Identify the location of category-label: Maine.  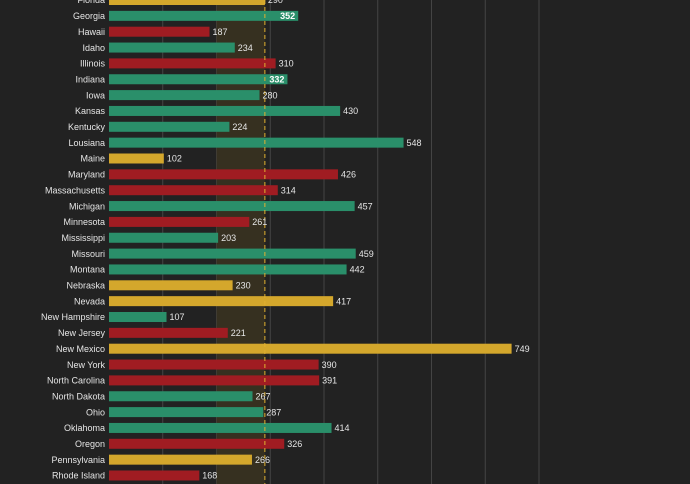
(92, 159).